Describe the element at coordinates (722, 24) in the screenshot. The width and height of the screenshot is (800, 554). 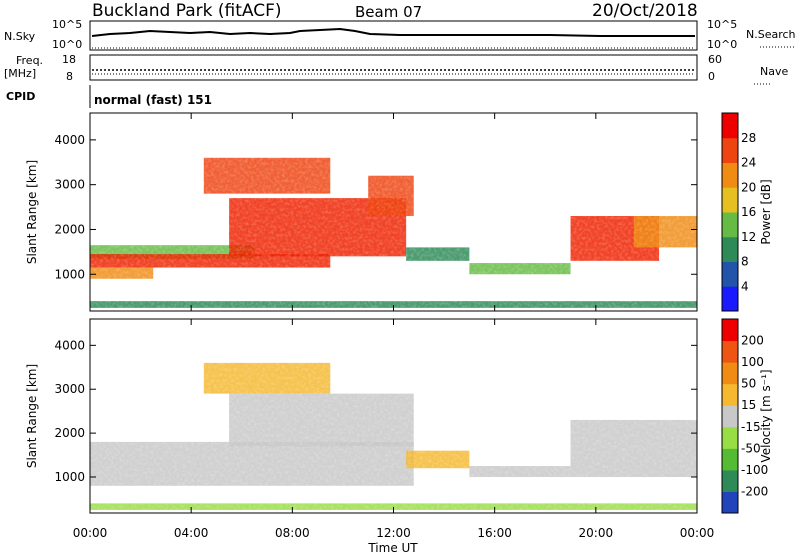
I see `nsearch-tick-top: 10^5` at that location.